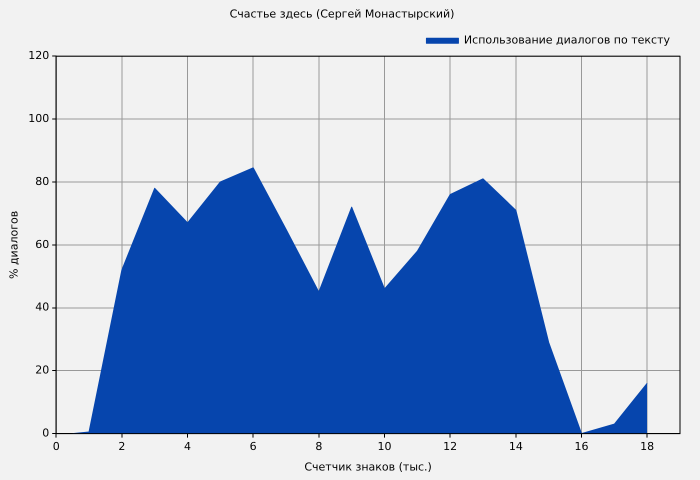 Image resolution: width=700 pixels, height=480 pixels. I want to click on x-tick-label: 6, so click(253, 447).